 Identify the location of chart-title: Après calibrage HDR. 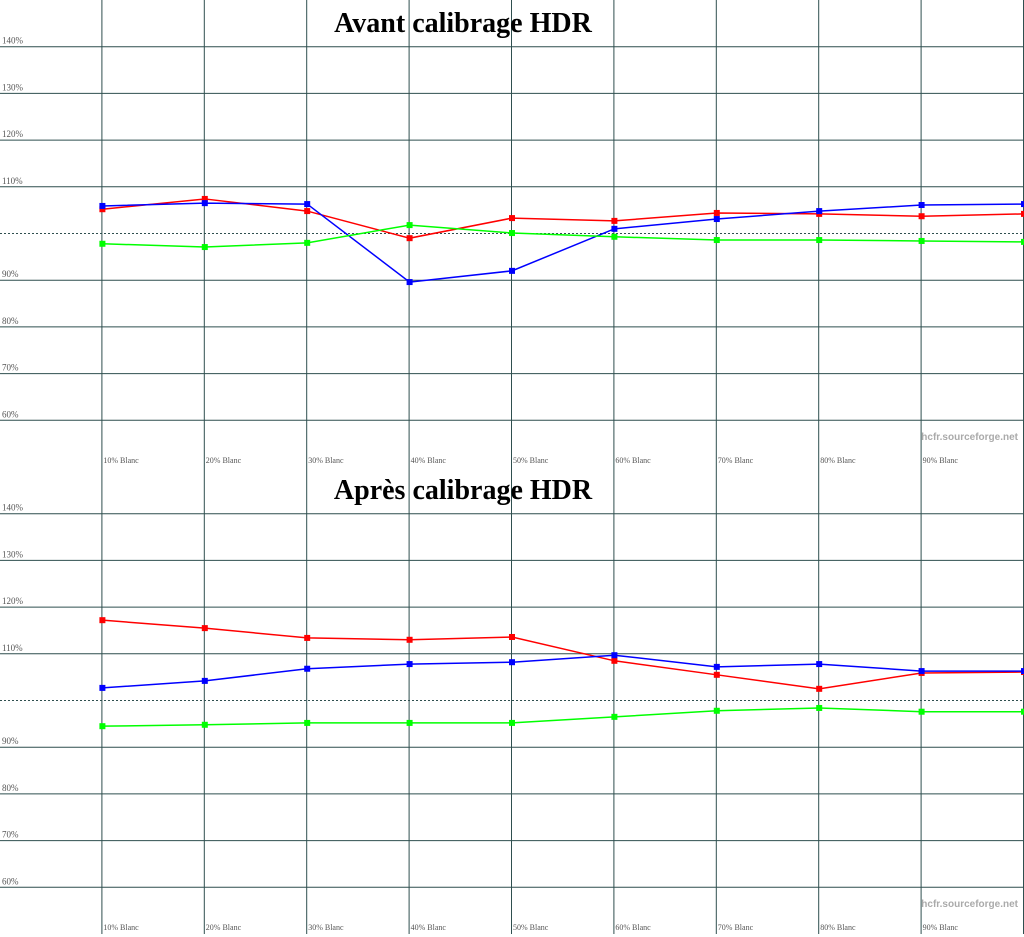
(463, 490).